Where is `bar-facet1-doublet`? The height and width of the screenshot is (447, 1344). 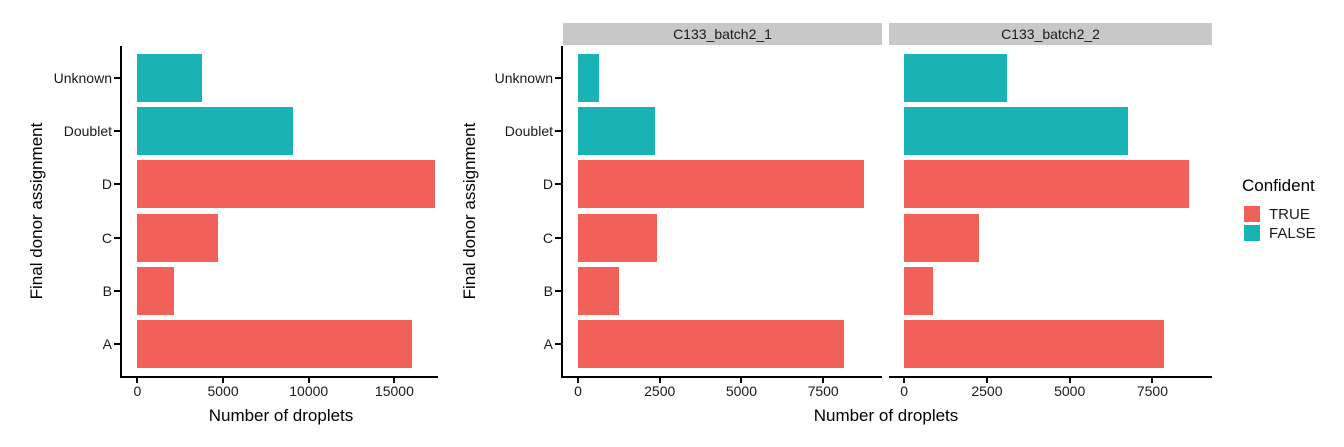 bar-facet1-doublet is located at coordinates (616, 131).